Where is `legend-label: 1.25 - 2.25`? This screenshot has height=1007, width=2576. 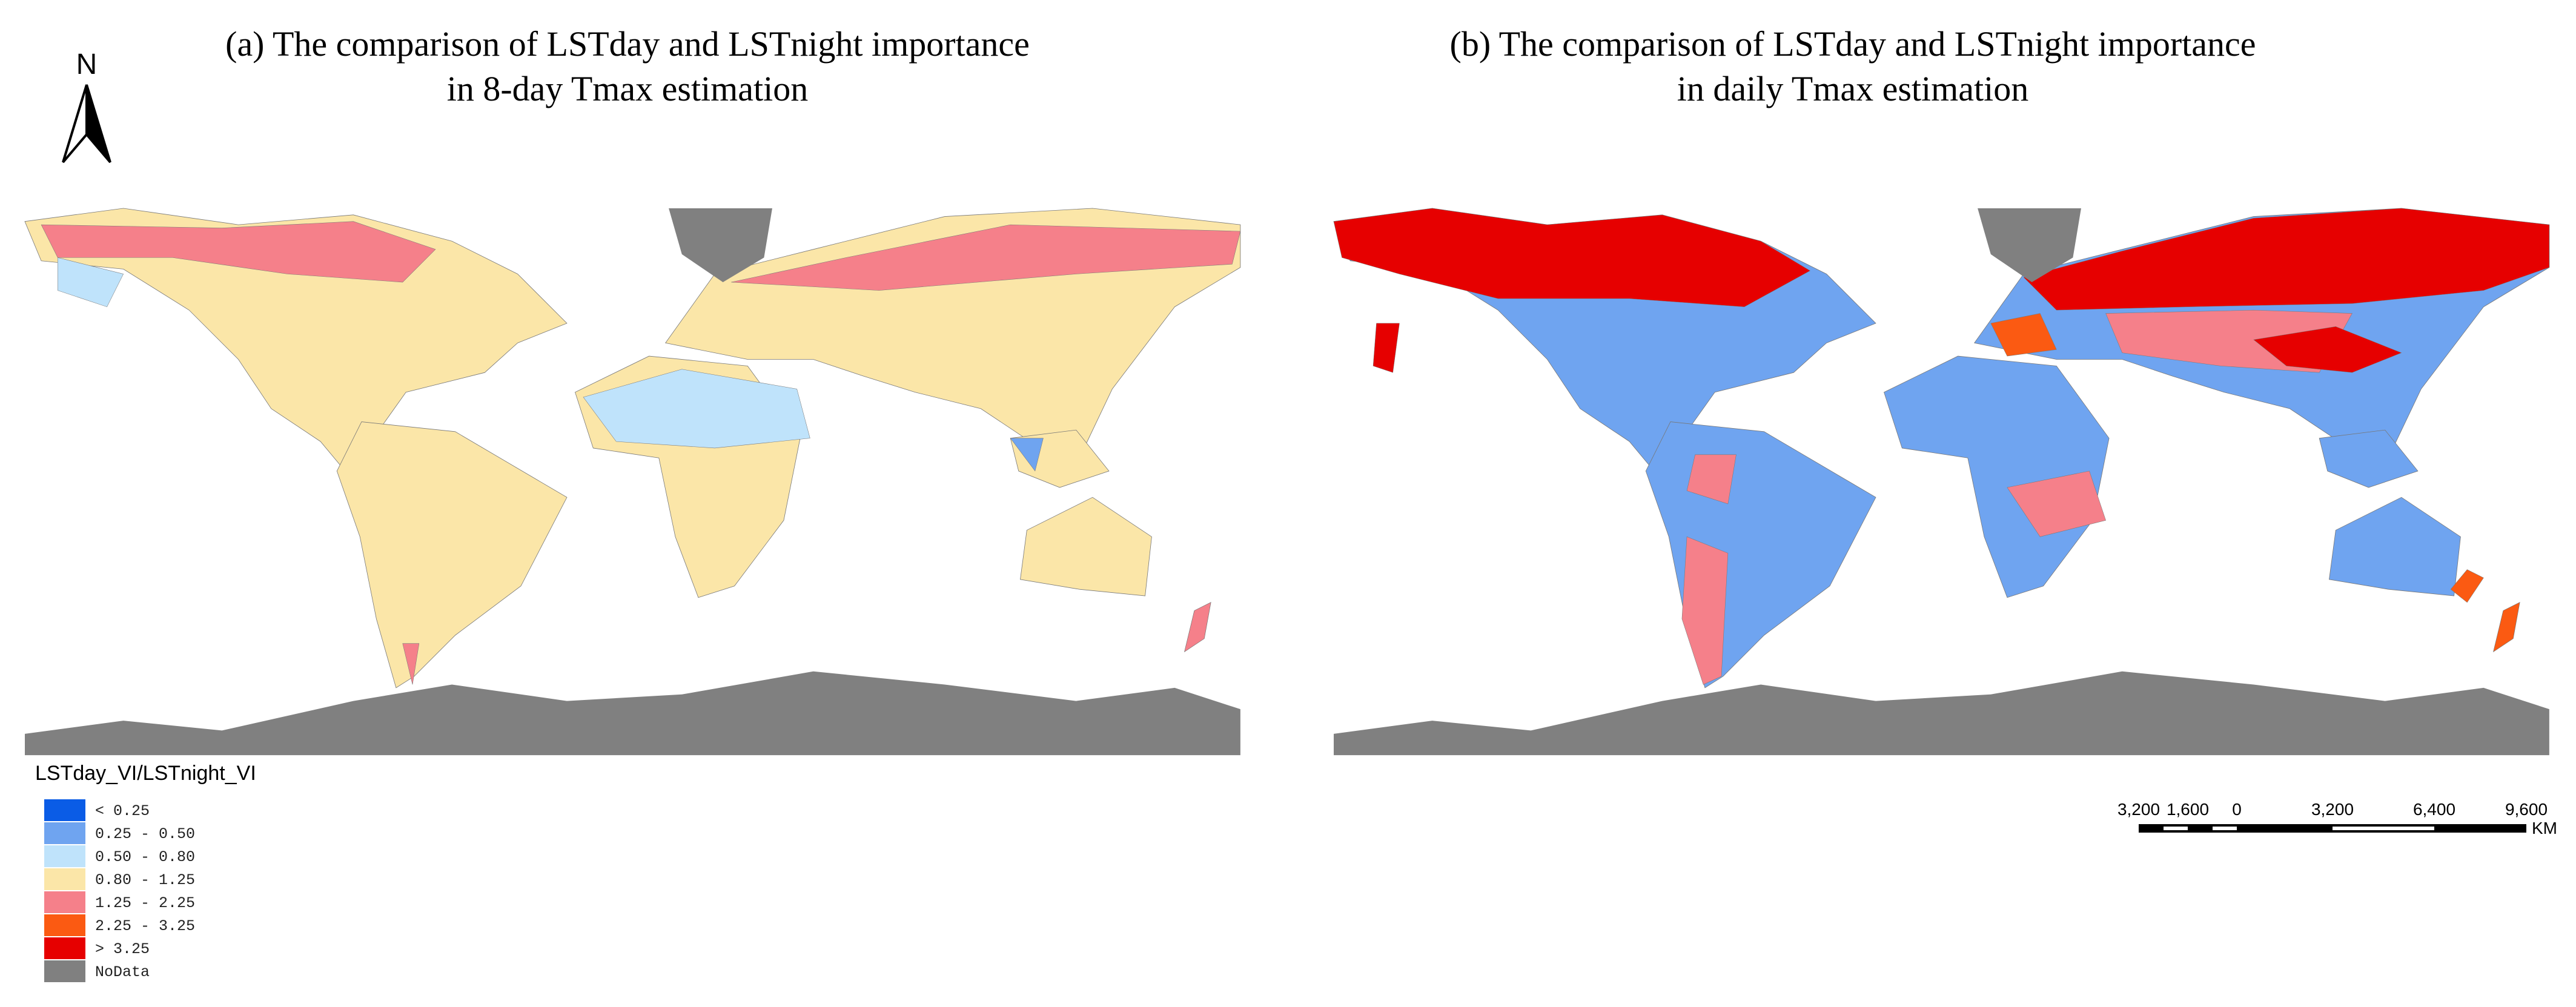
legend-label: 1.25 - 2.25 is located at coordinates (145, 903).